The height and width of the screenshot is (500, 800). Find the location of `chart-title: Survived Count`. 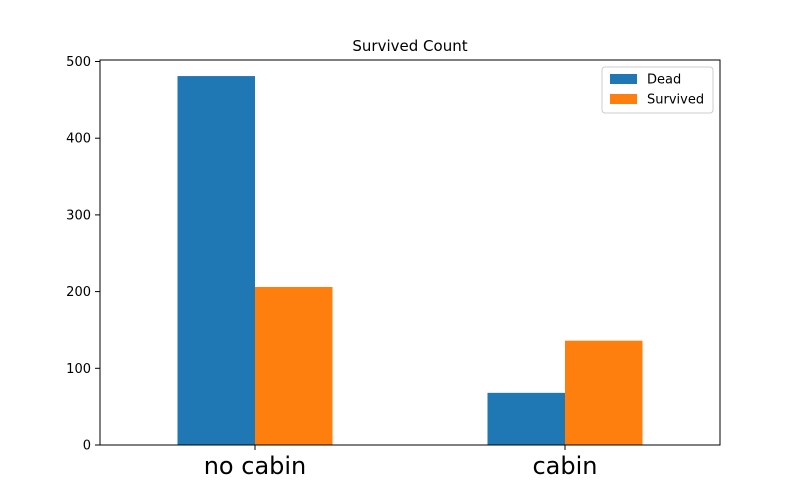

chart-title: Survived Count is located at coordinates (409, 46).